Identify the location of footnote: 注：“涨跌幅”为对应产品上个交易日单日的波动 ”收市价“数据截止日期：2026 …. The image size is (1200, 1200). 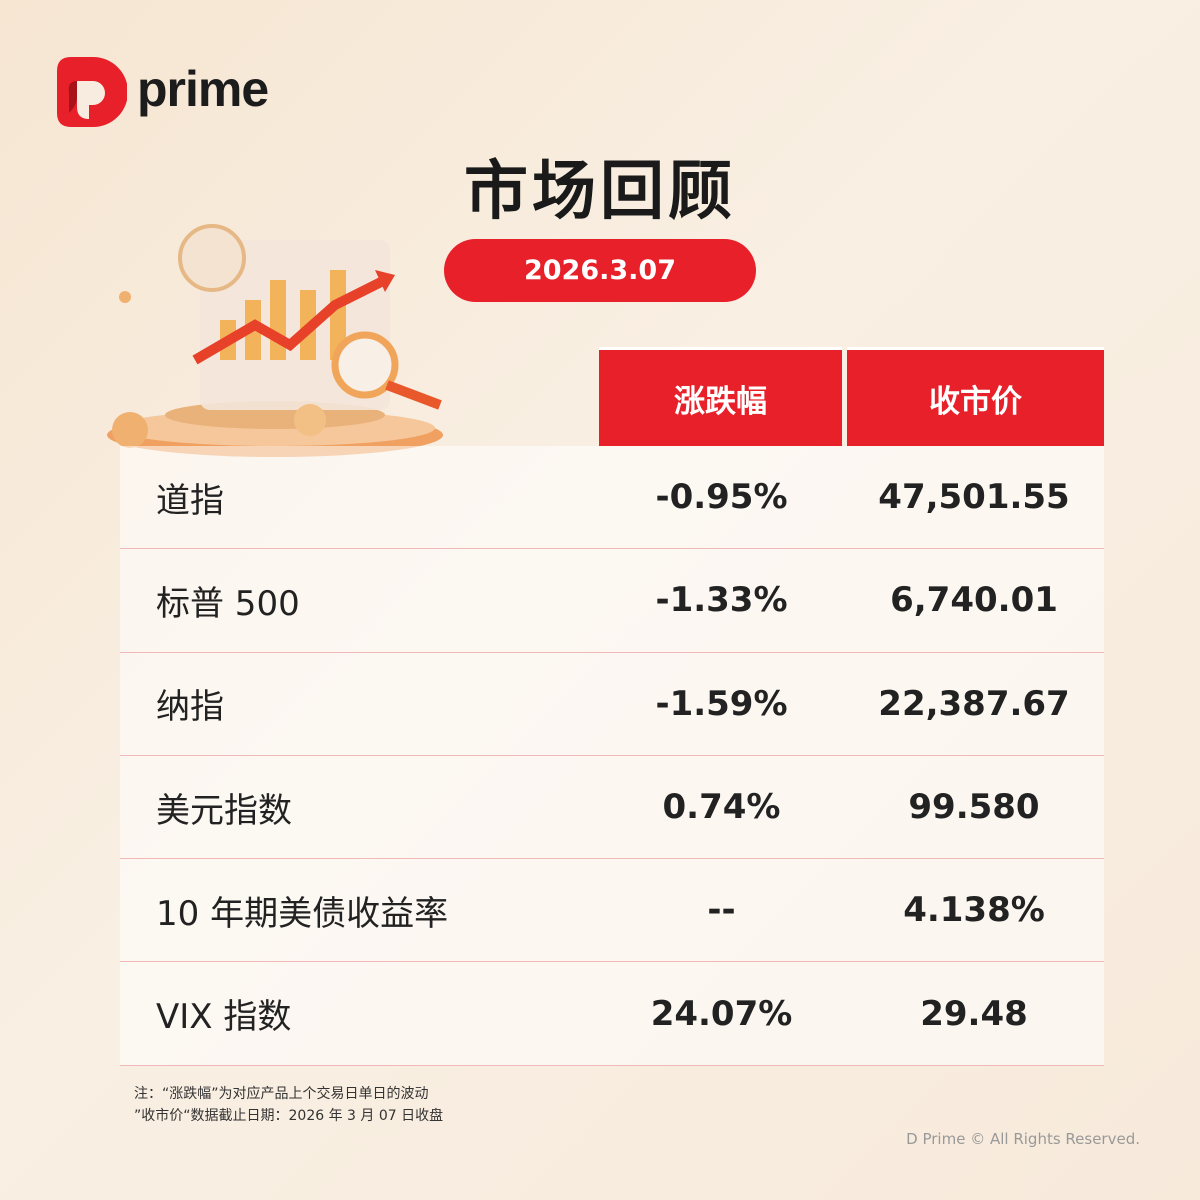
(288, 1105).